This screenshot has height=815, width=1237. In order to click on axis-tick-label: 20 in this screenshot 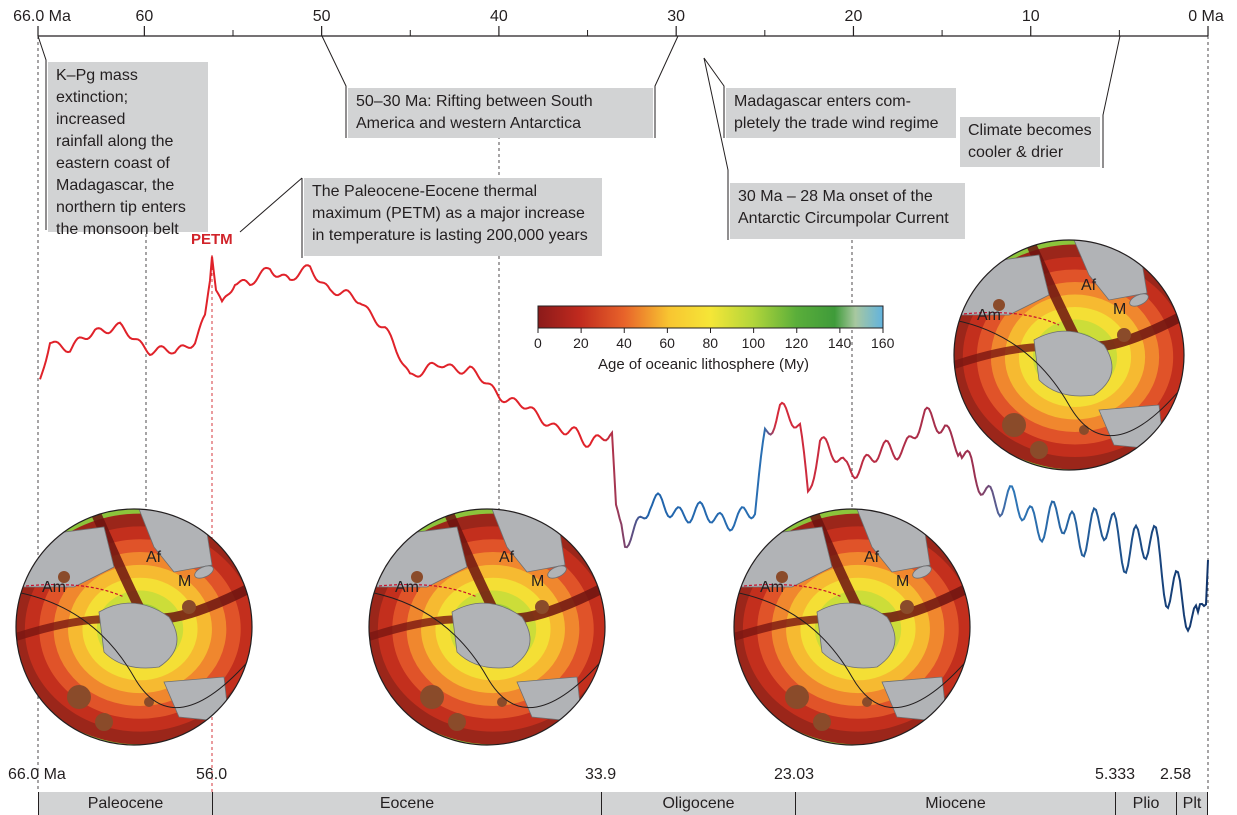, I will do `click(853, 16)`.